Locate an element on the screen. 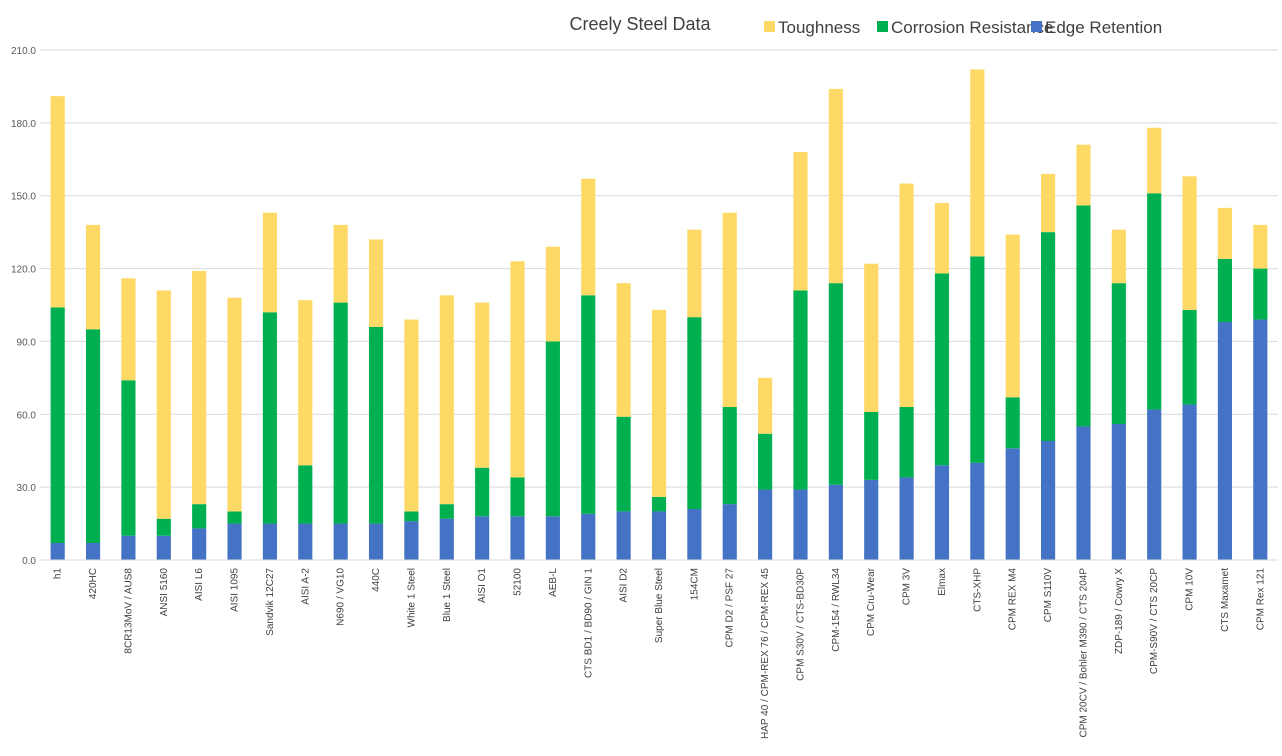 The height and width of the screenshot is (756, 1282). x-tick-label: AISI 1095 is located at coordinates (235, 590).